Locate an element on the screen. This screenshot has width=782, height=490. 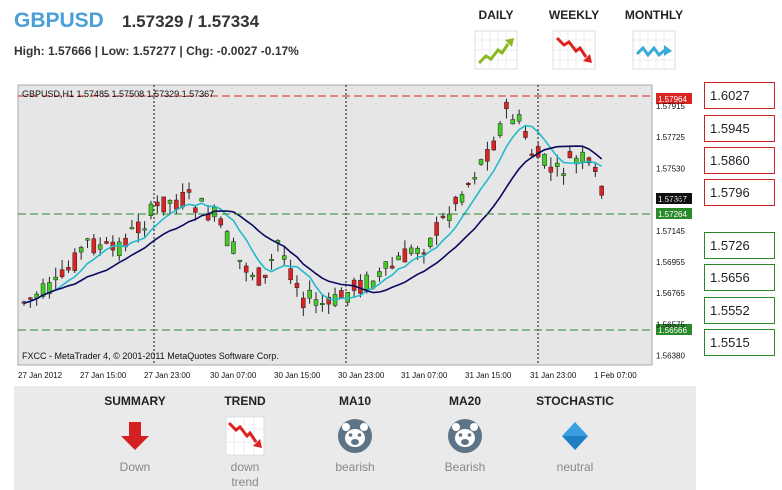
tab-monthly-label: MONTHLY is located at coordinates (654, 15).